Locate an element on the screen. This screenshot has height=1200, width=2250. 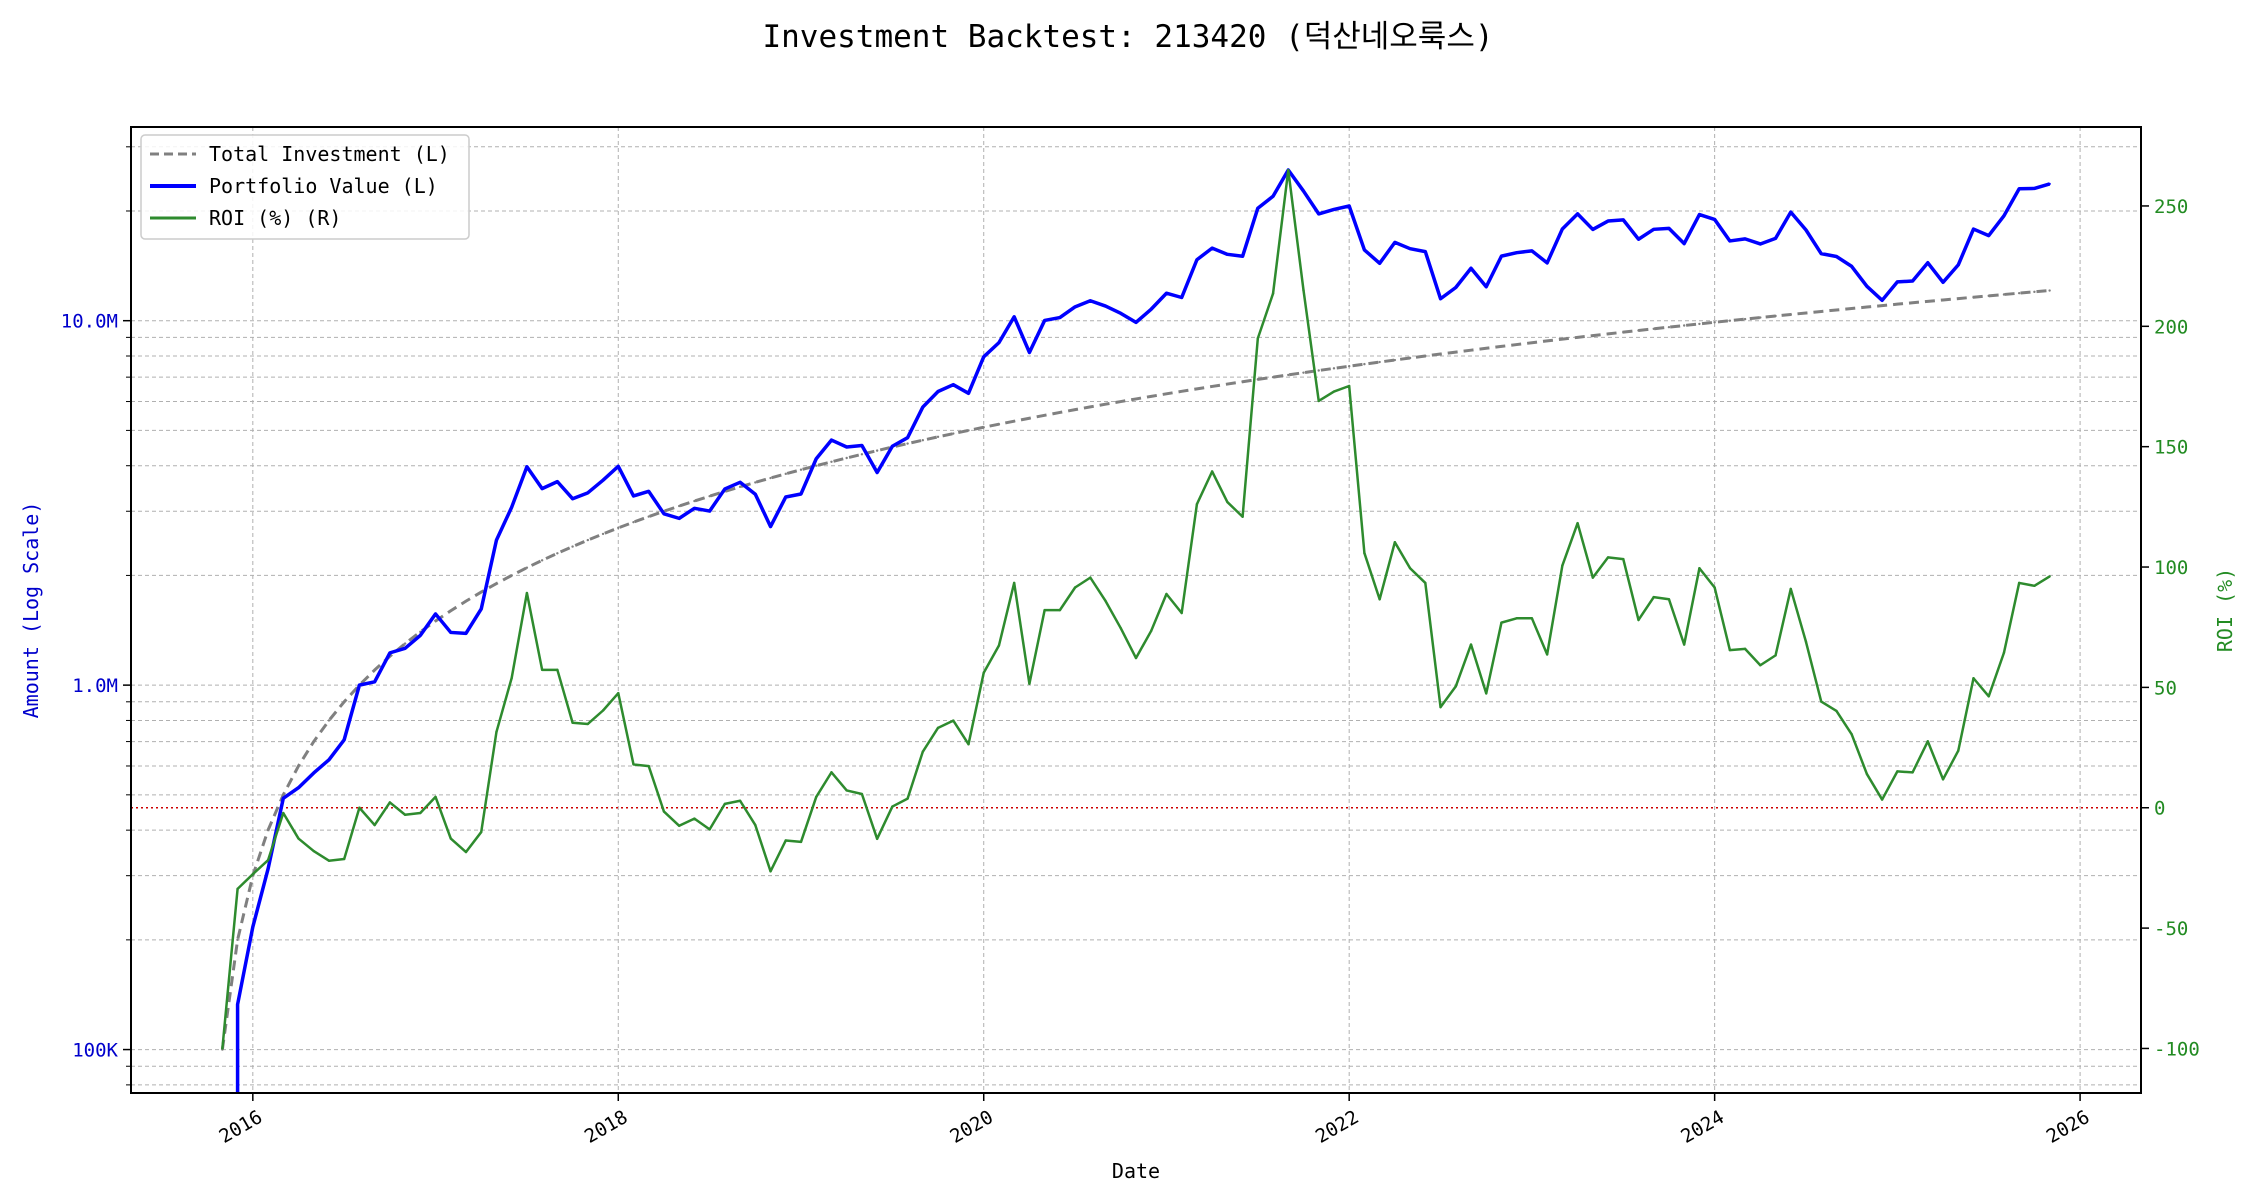
x-tick-label: 2022 is located at coordinates (1337, 1127).